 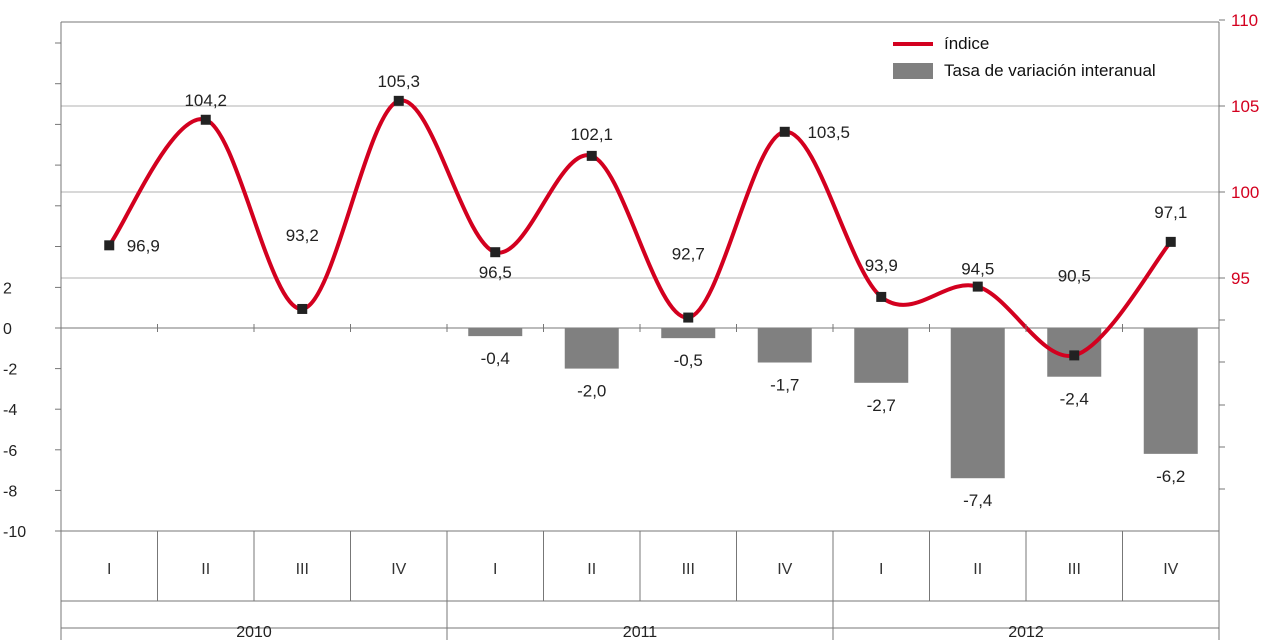 I want to click on line-value-label: 104,2, so click(x=205, y=100).